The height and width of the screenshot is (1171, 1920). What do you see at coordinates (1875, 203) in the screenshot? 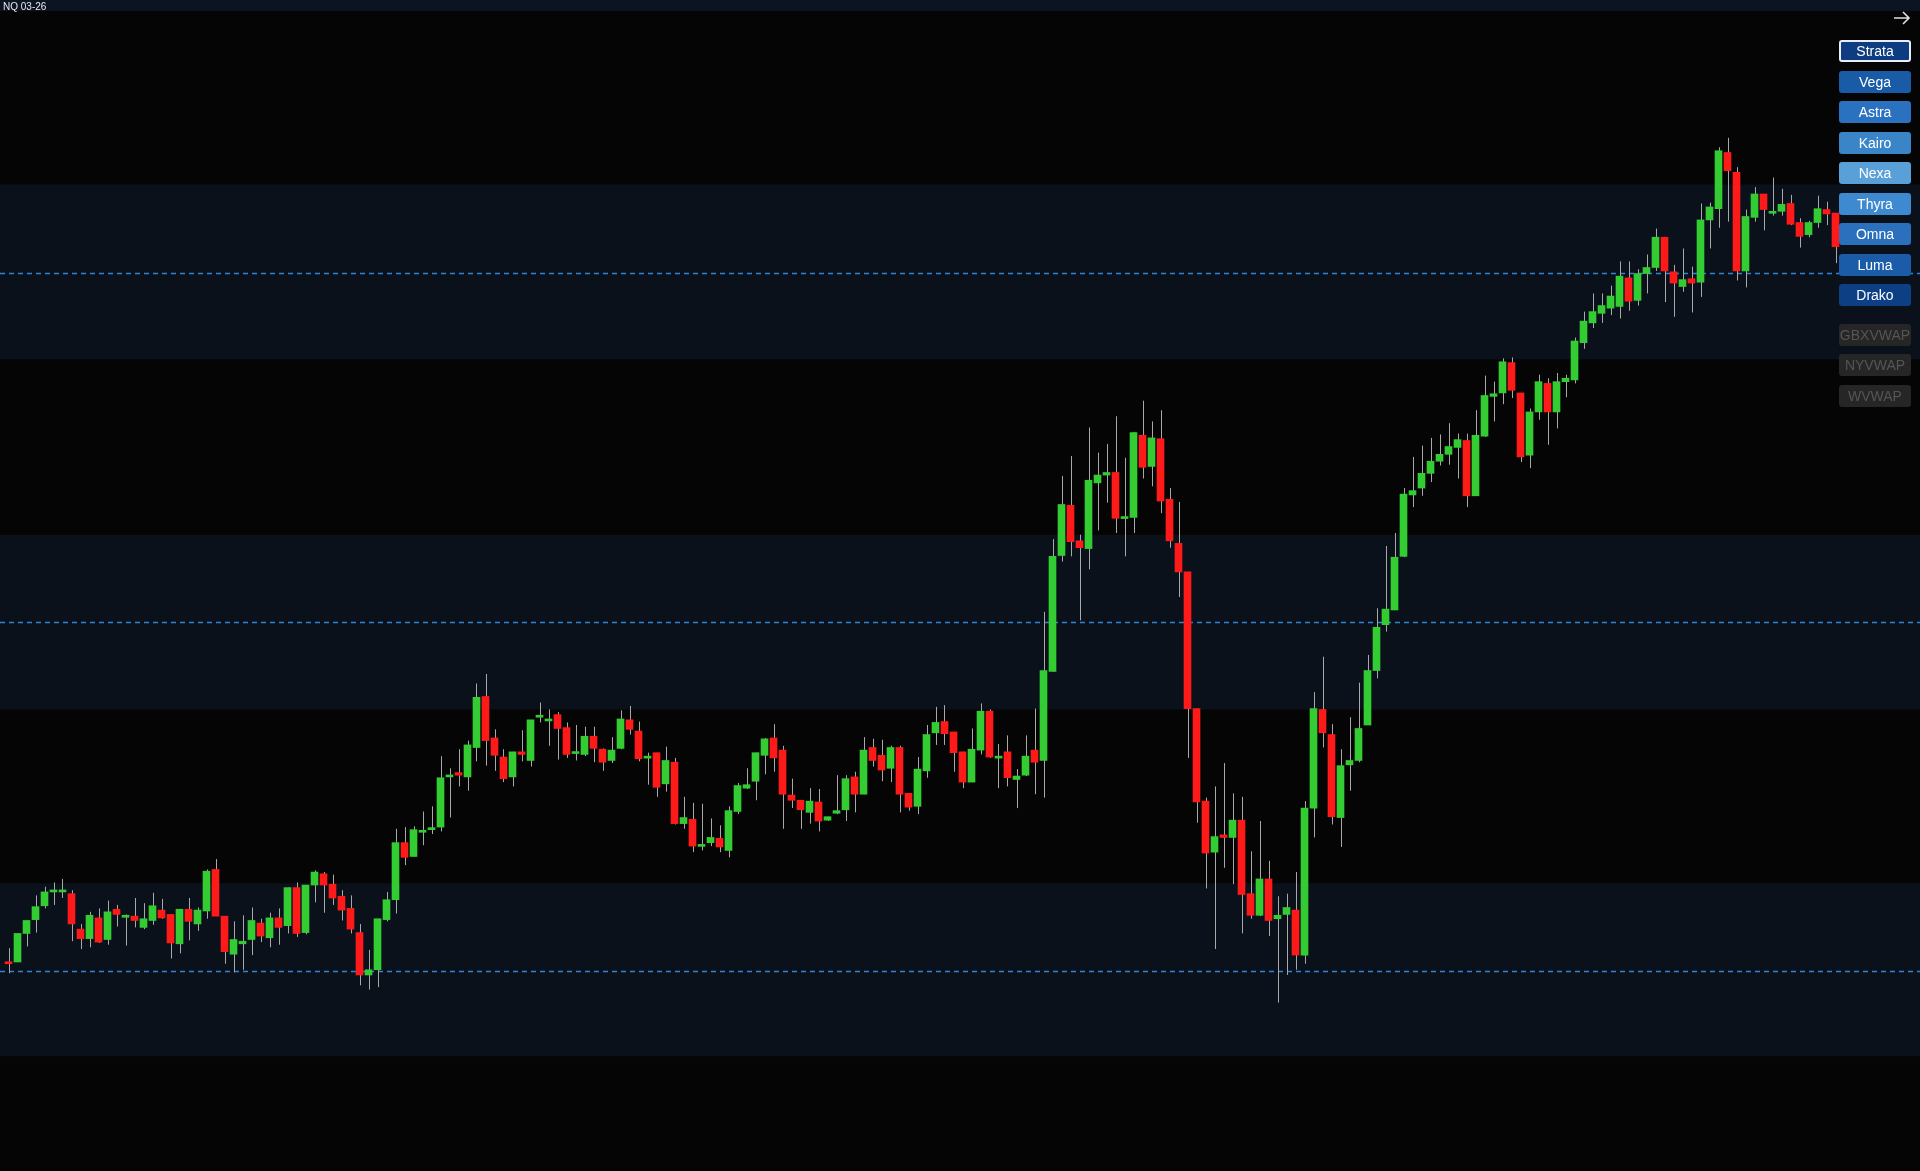
I see `text: Thyra` at bounding box center [1875, 203].